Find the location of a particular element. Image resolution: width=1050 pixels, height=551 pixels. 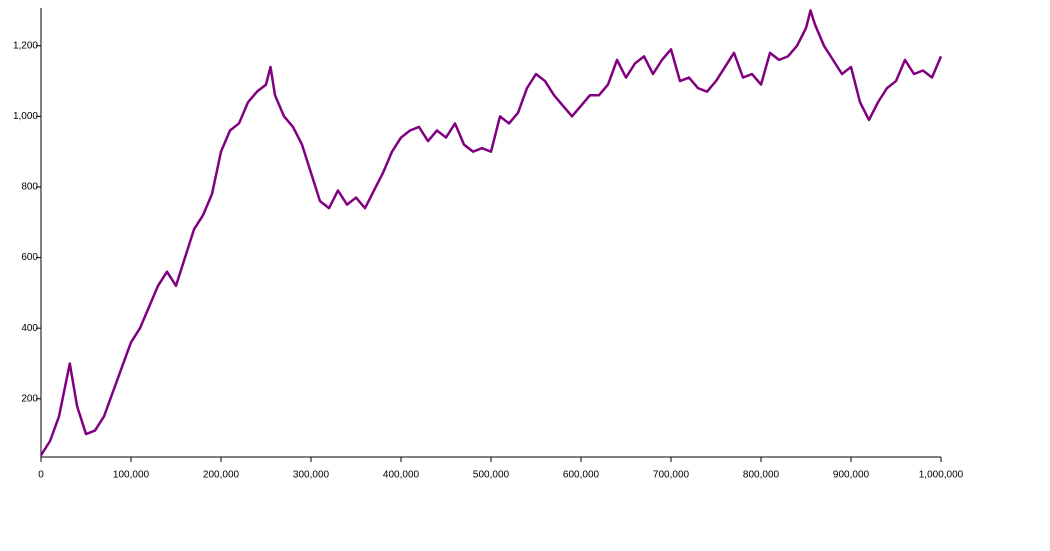

x-tick-label: 0 is located at coordinates (41, 475).